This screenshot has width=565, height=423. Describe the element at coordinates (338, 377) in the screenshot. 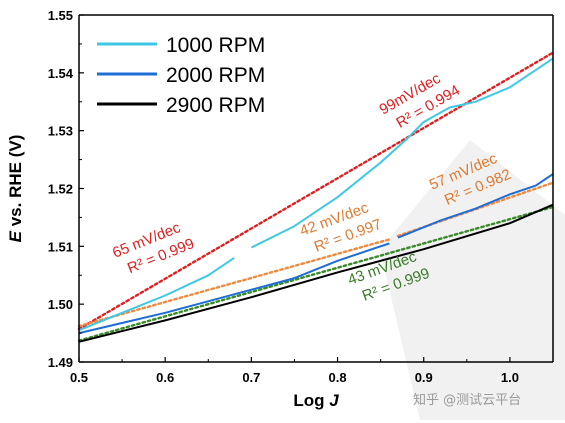

I see `x-tick-label: 0.8` at that location.